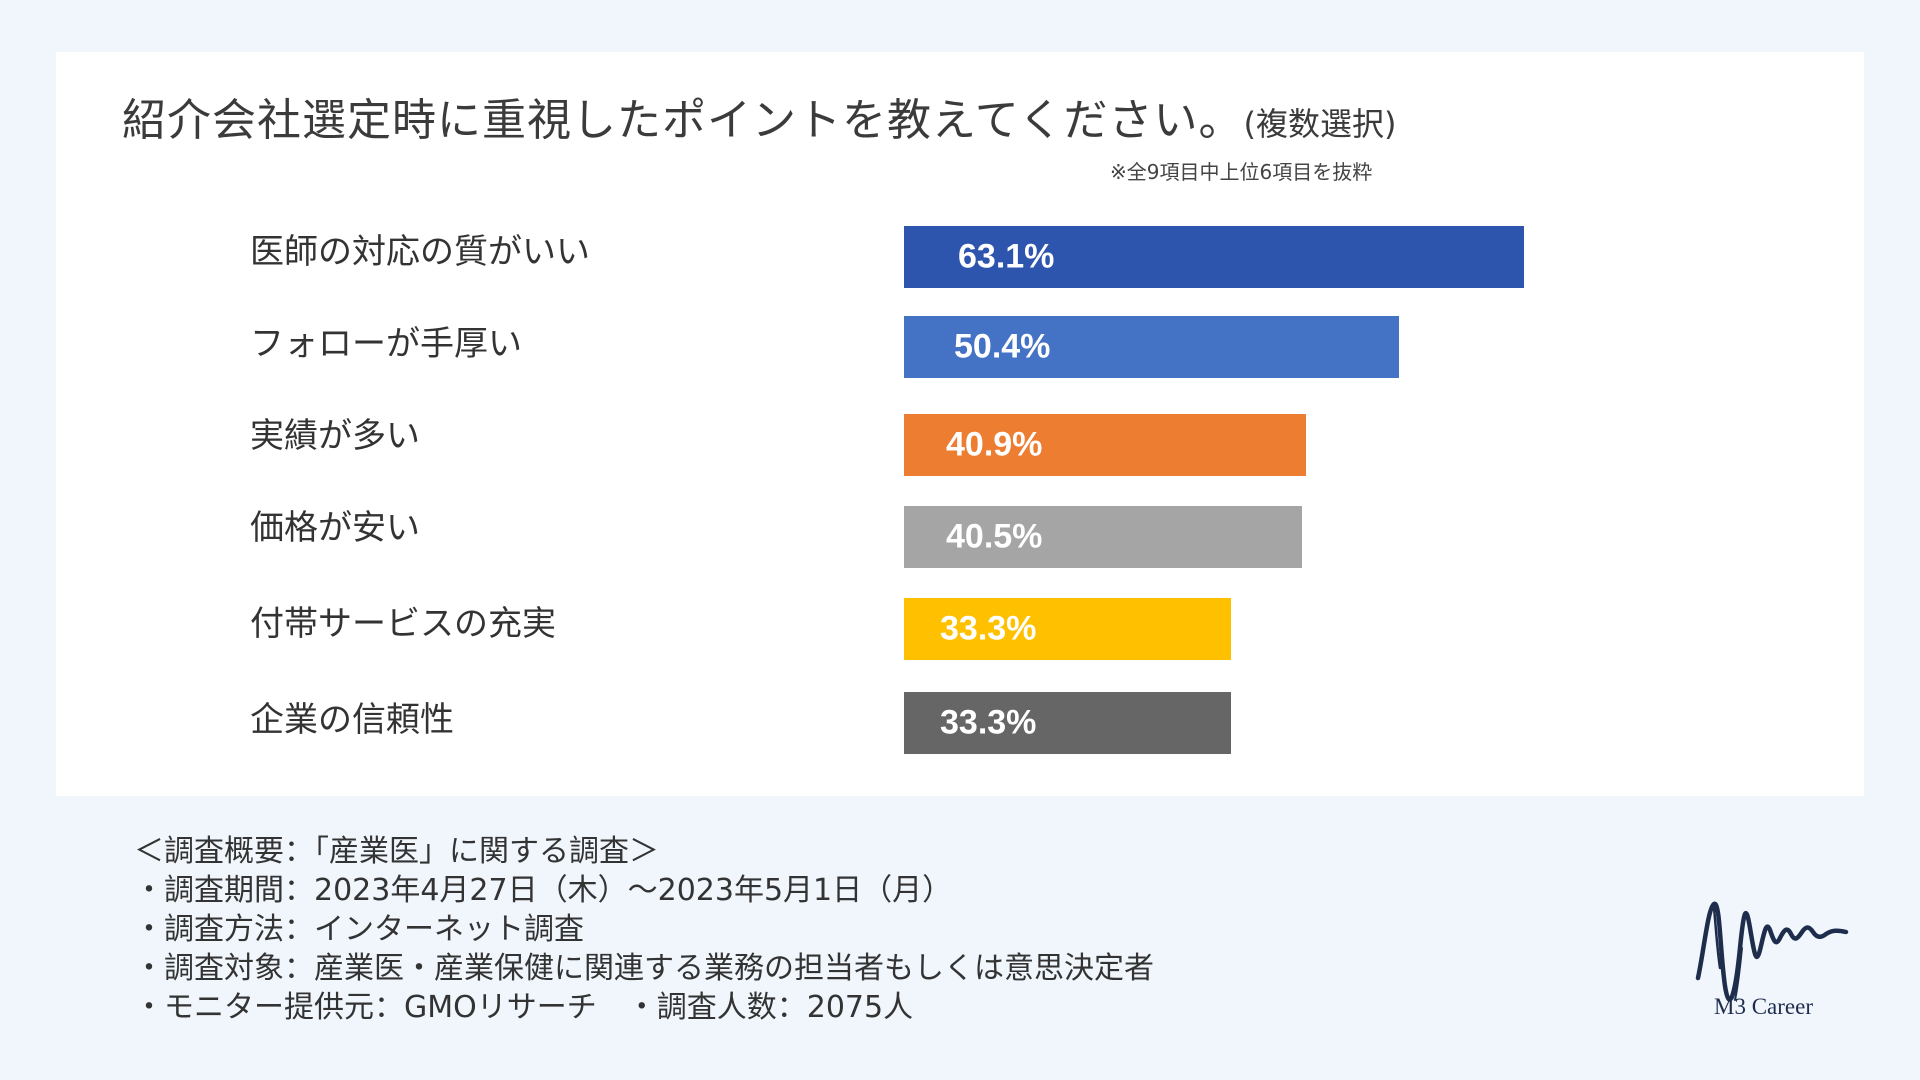 Image resolution: width=1920 pixels, height=1080 pixels. What do you see at coordinates (386, 344) in the screenshot?
I see `category-label: フォローが手厚い` at bounding box center [386, 344].